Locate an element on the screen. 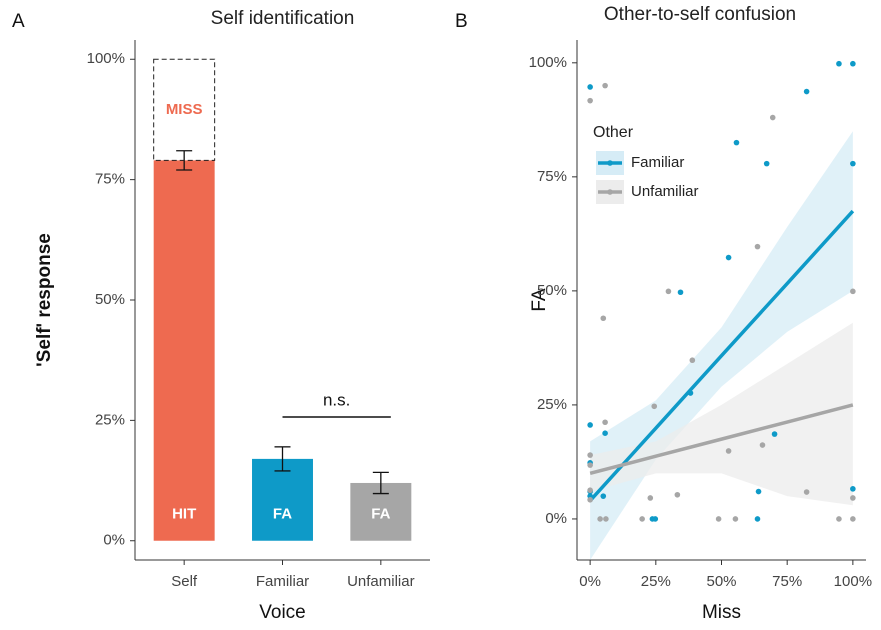 This screenshot has width=881, height=630. x-axis-label: Miss is located at coordinates (721, 612).